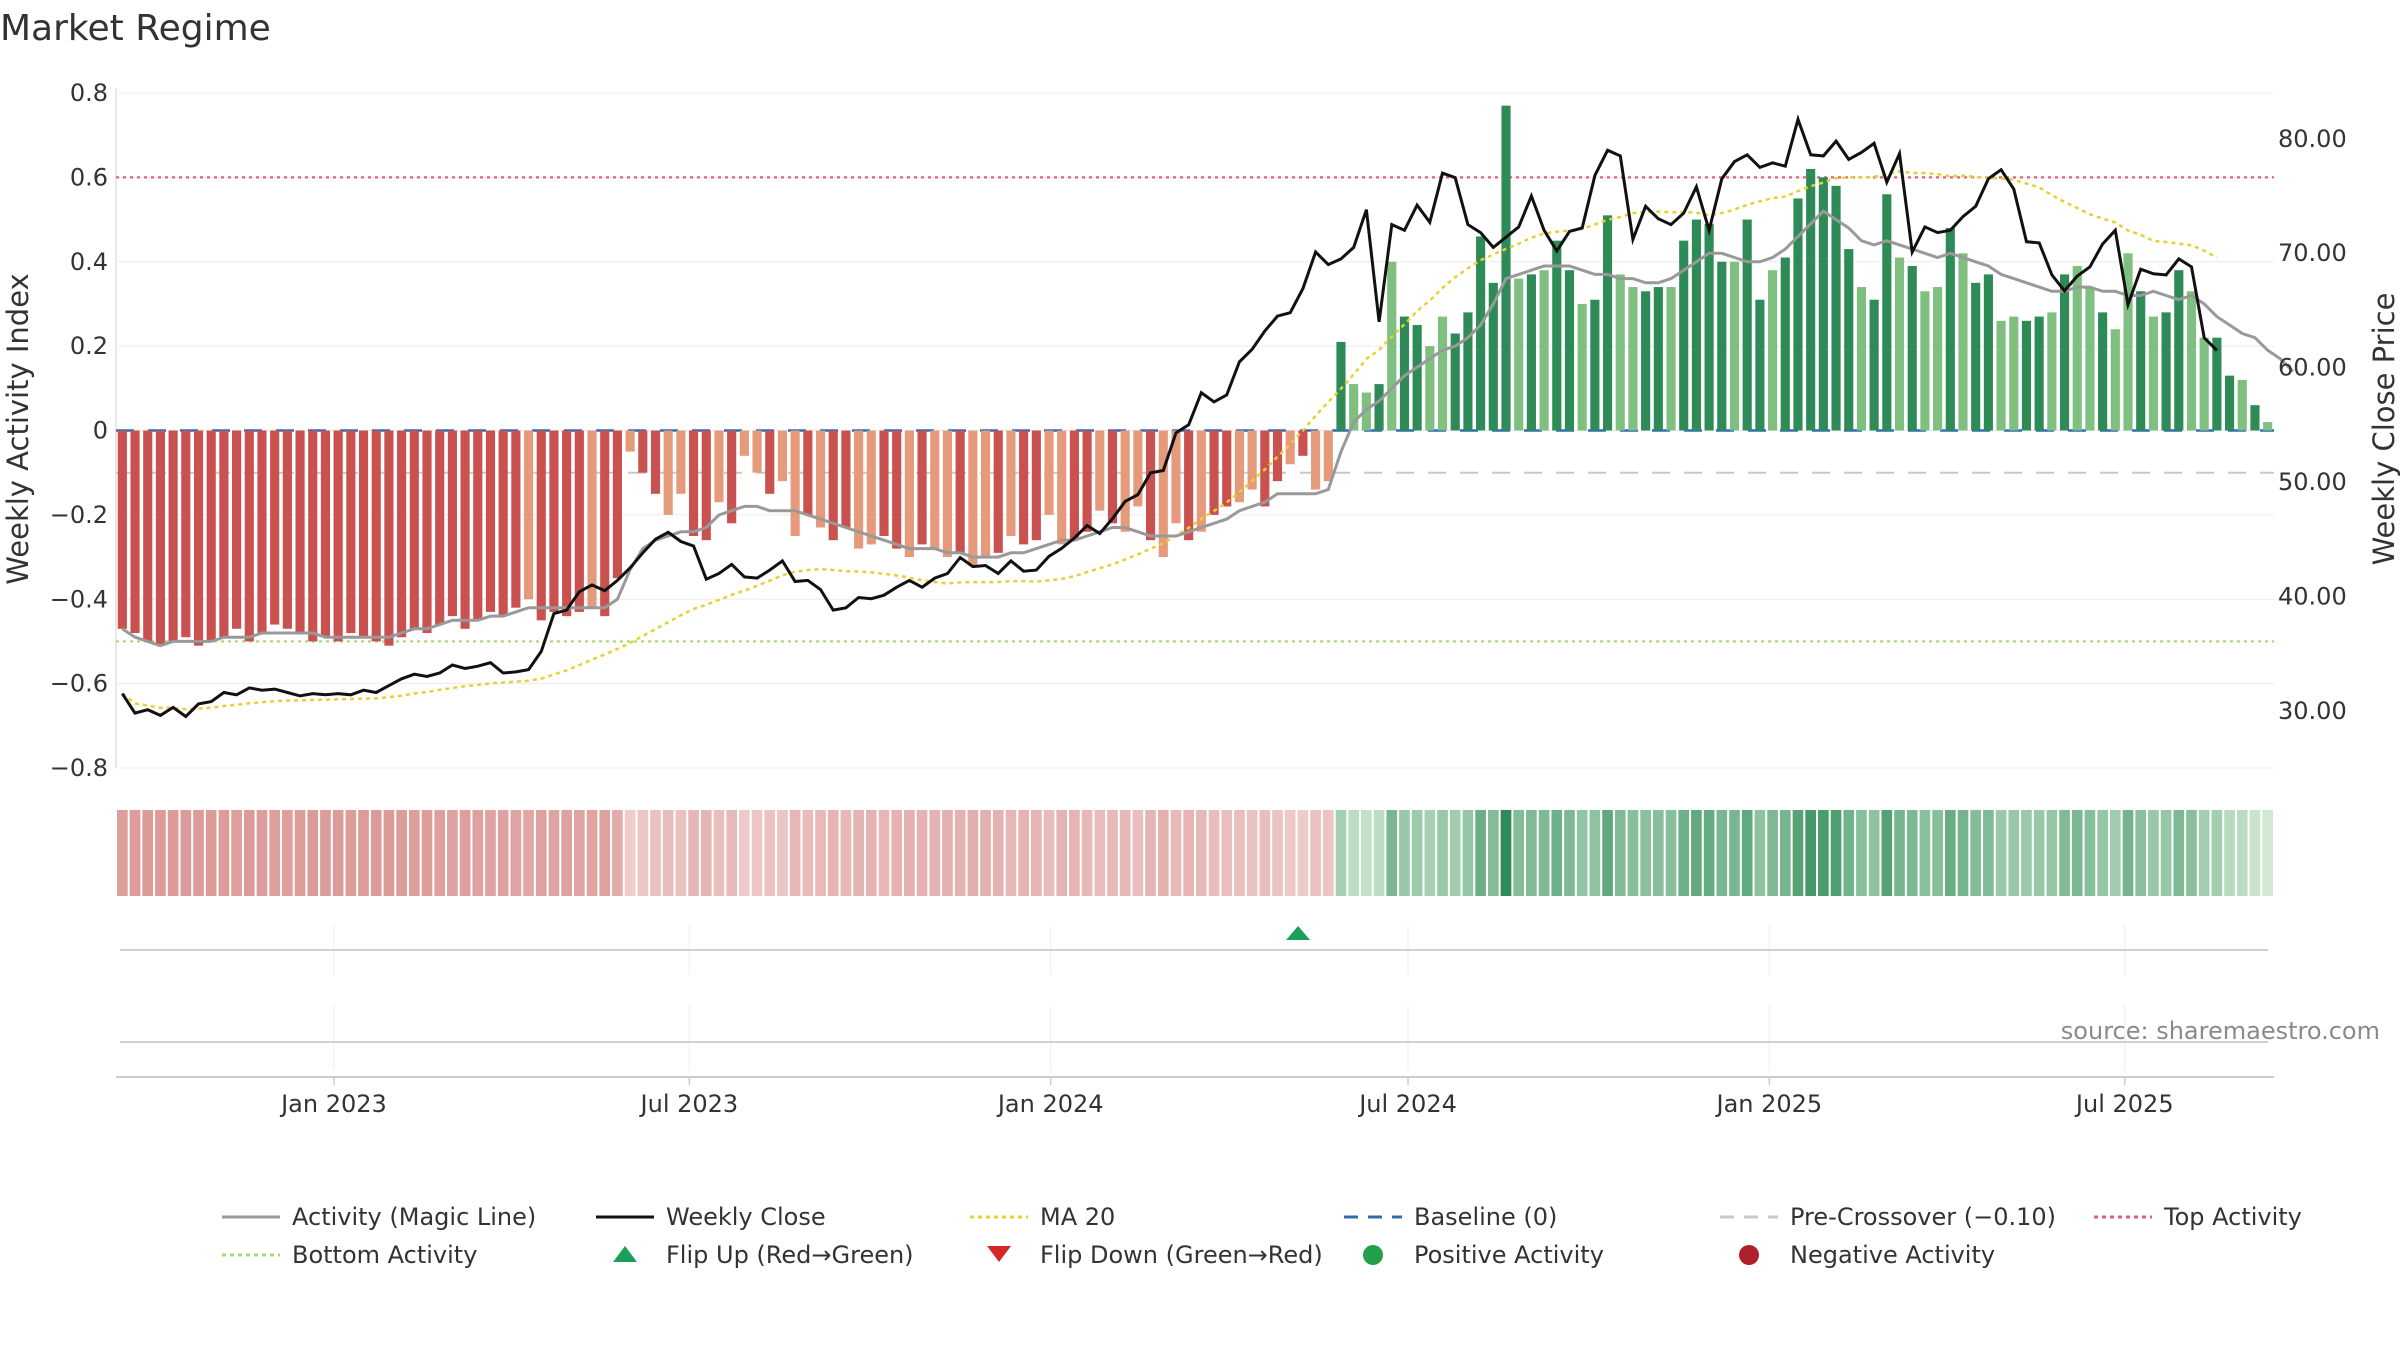 This screenshot has height=1350, width=2400. What do you see at coordinates (1181, 1255) in the screenshot?
I see `legend-label: Flip Down (Green→Red)` at bounding box center [1181, 1255].